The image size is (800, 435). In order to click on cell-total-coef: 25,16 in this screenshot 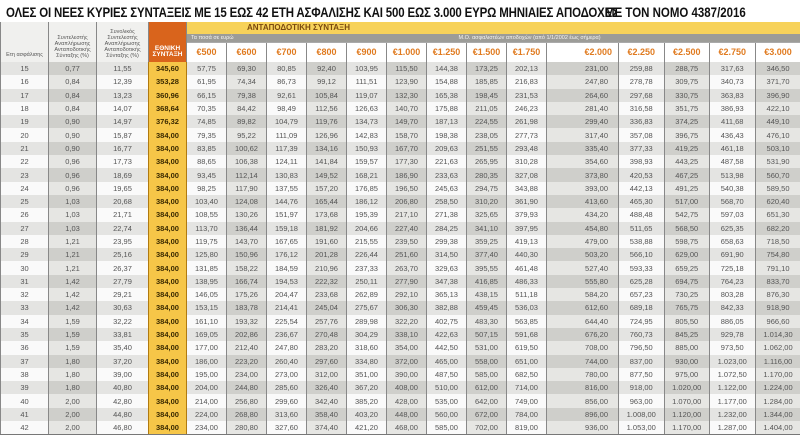, I will do `click(123, 254)`.